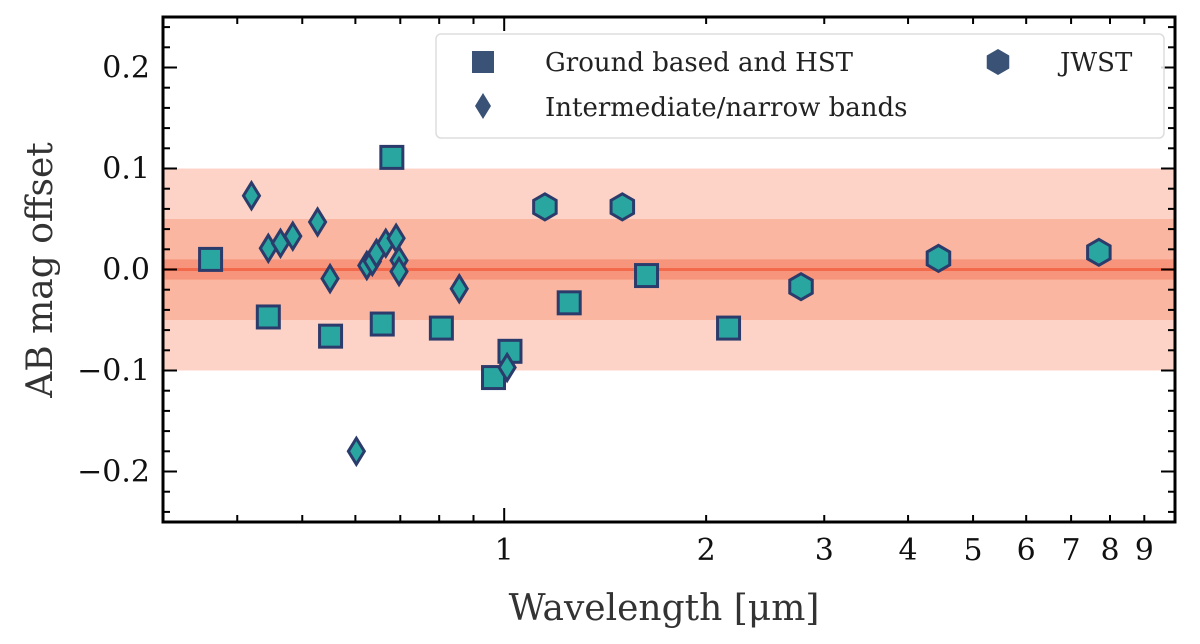  Describe the element at coordinates (706, 550) in the screenshot. I see `x-tick-label: 2` at that location.